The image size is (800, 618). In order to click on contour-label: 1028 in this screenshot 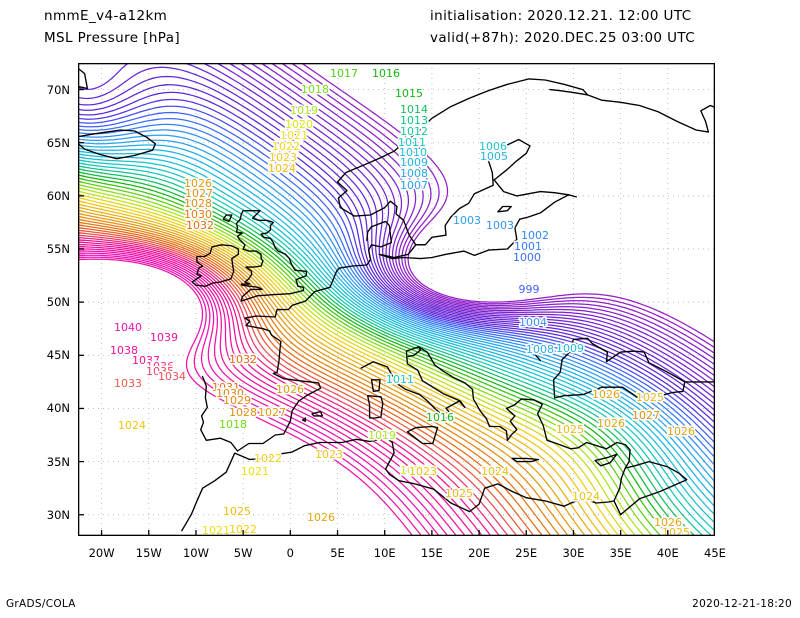, I will do `click(243, 412)`.